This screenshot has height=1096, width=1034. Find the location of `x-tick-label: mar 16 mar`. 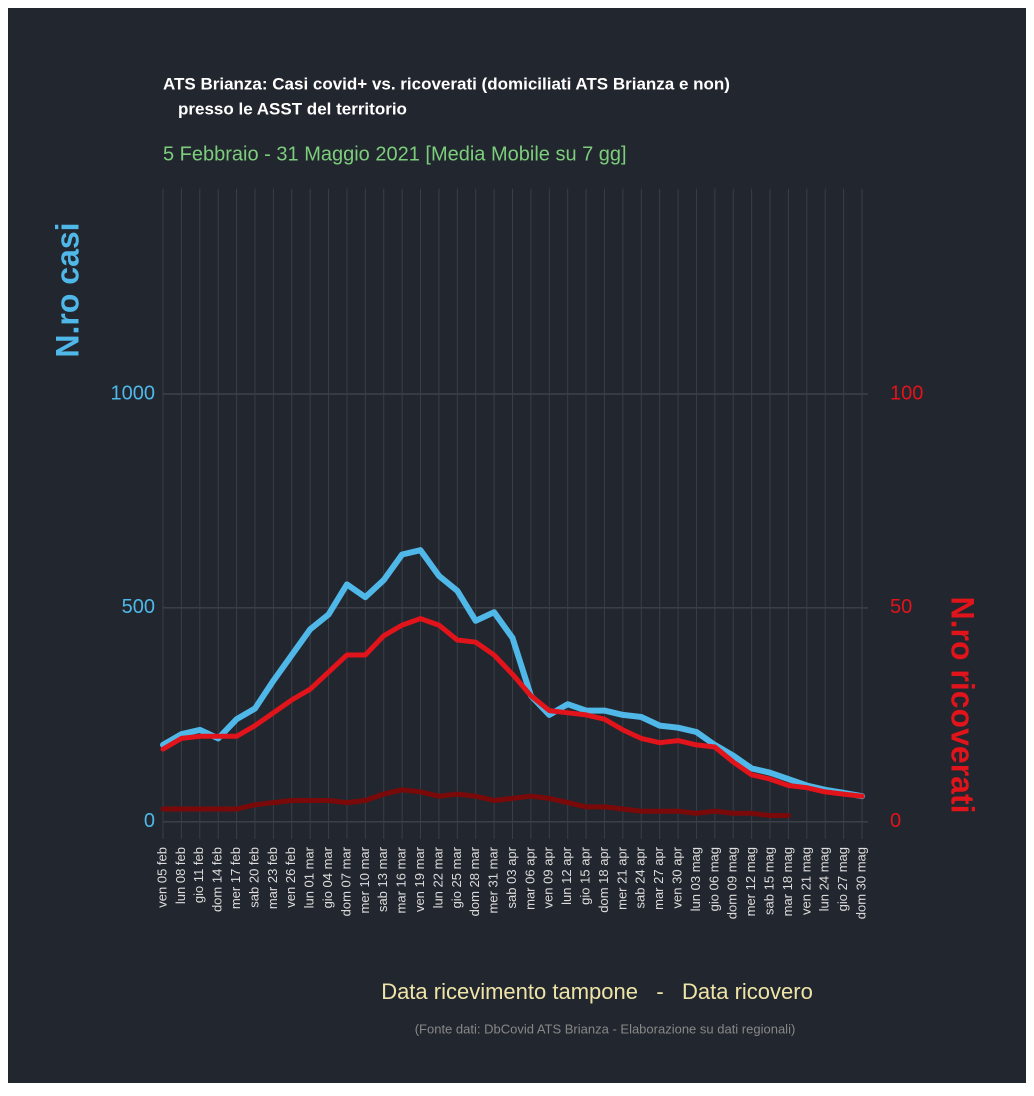

x-tick-label: mar 16 mar is located at coordinates (401, 879).